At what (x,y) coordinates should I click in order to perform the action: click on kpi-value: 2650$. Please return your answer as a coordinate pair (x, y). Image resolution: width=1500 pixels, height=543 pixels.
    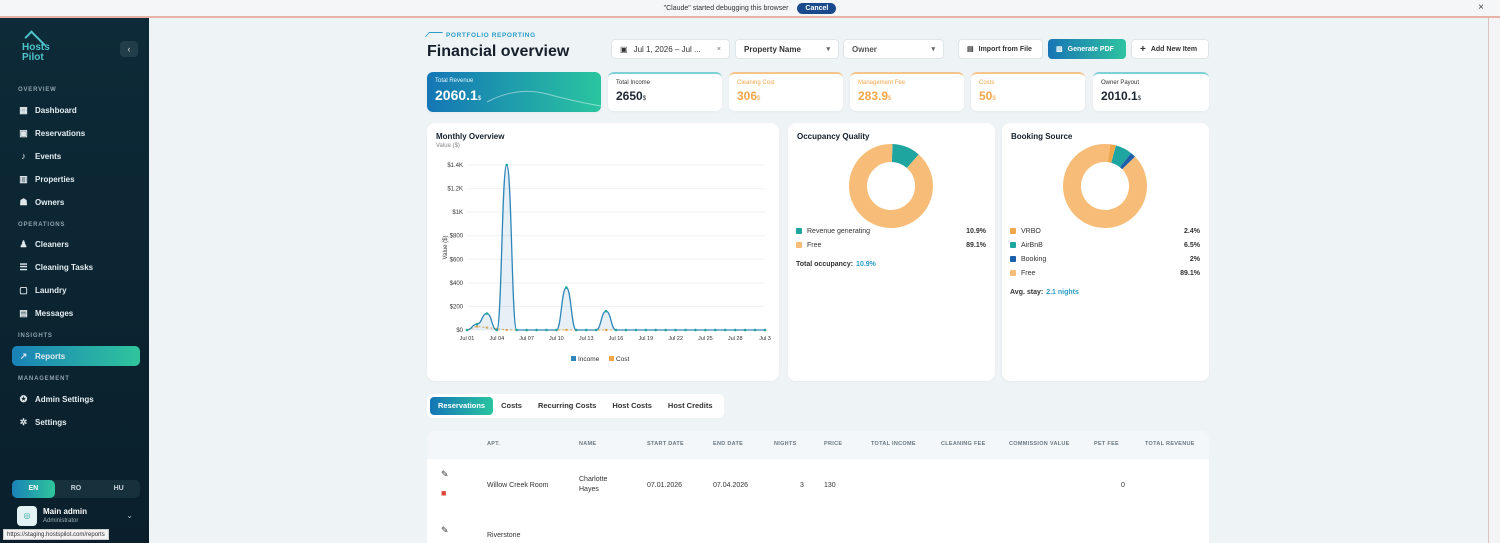
    Looking at the image, I should click on (631, 96).